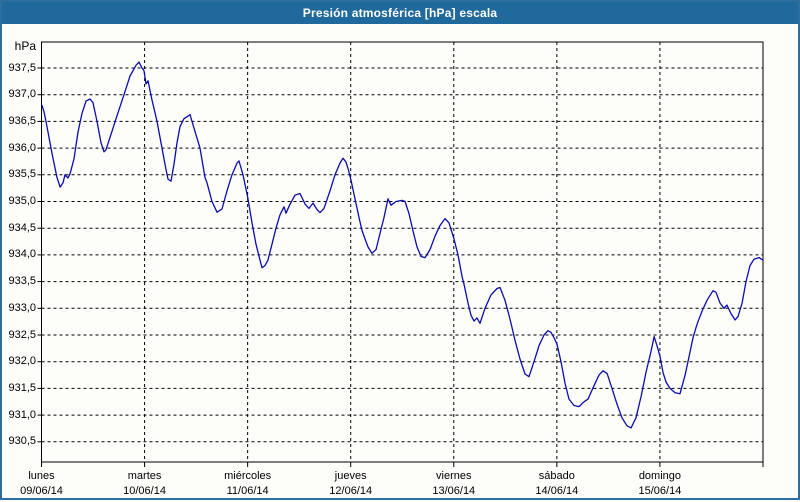 This screenshot has height=502, width=800. I want to click on x-date-label: 14/06/14, so click(557, 491).